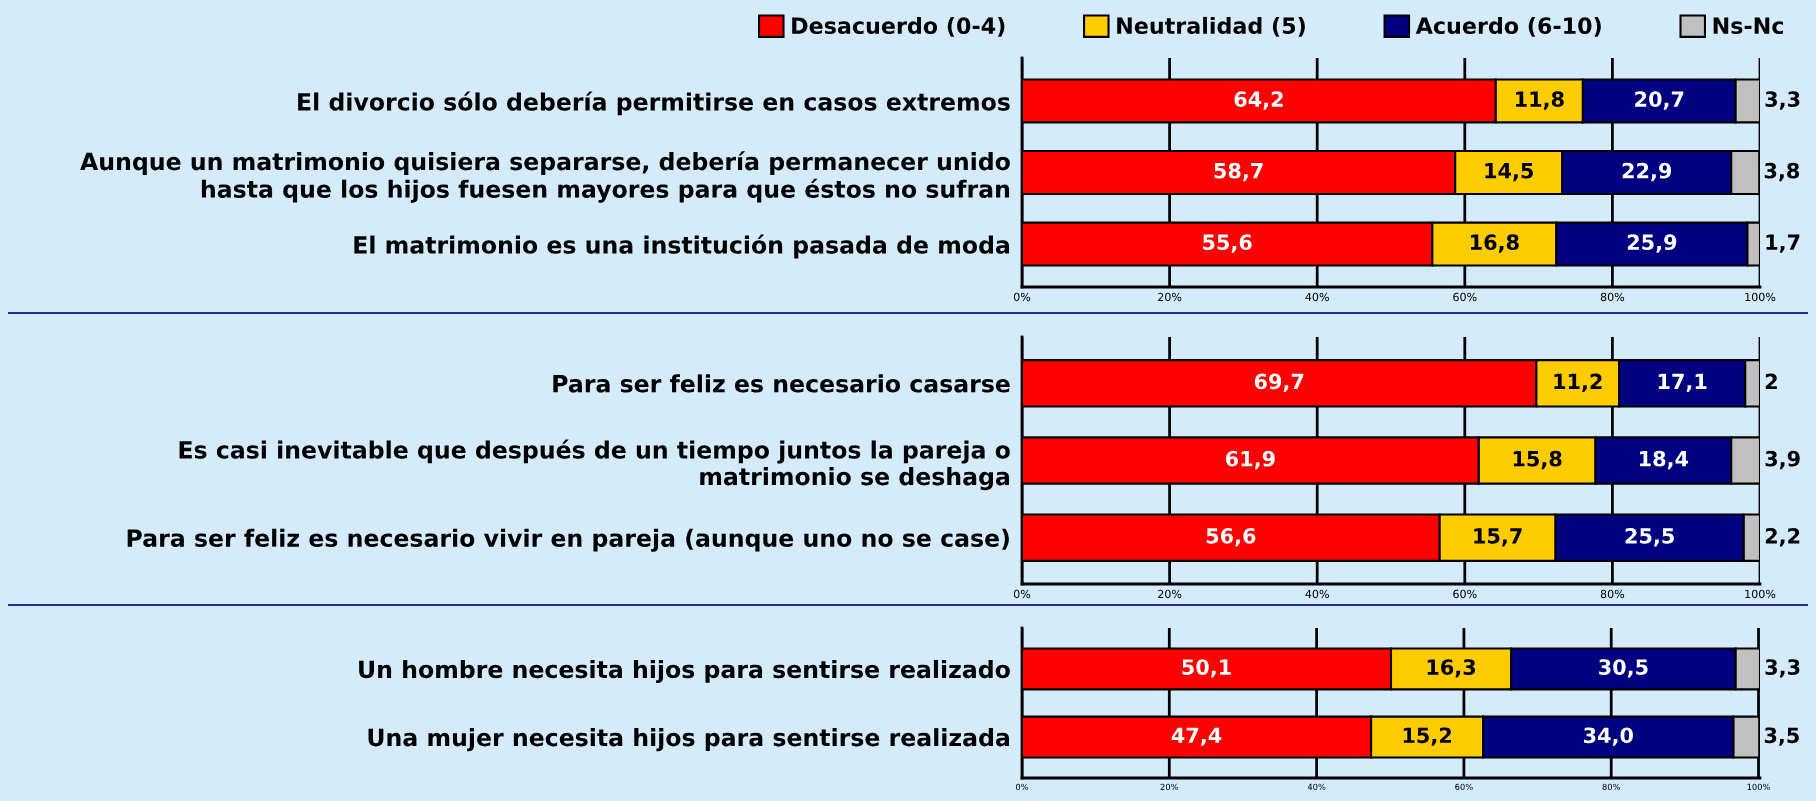 This screenshot has height=801, width=1816. I want to click on data-label: 15,2, so click(1427, 736).